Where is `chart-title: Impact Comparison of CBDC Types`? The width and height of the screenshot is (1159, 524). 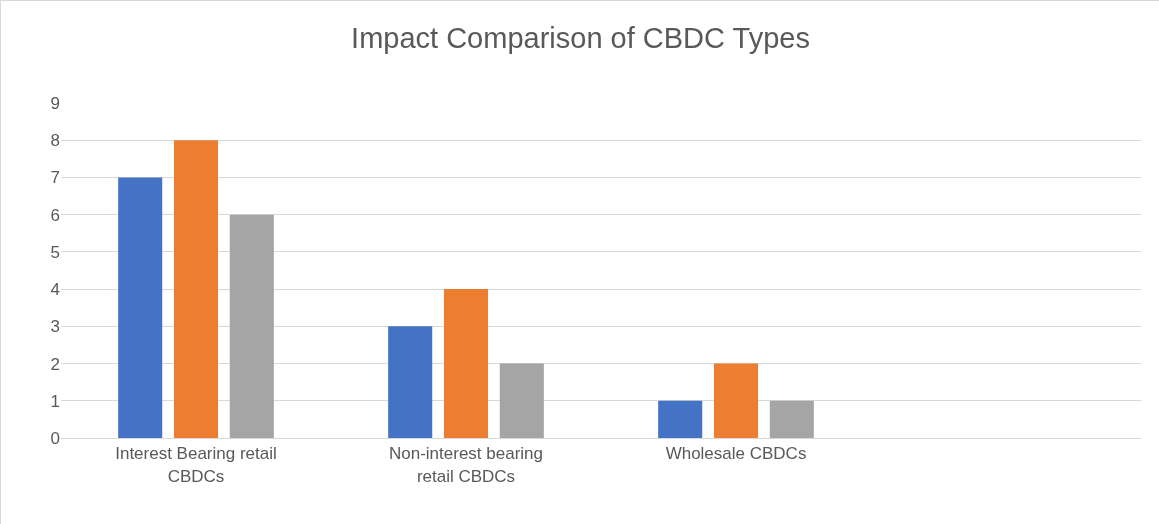 chart-title: Impact Comparison of CBDC Types is located at coordinates (580, 37).